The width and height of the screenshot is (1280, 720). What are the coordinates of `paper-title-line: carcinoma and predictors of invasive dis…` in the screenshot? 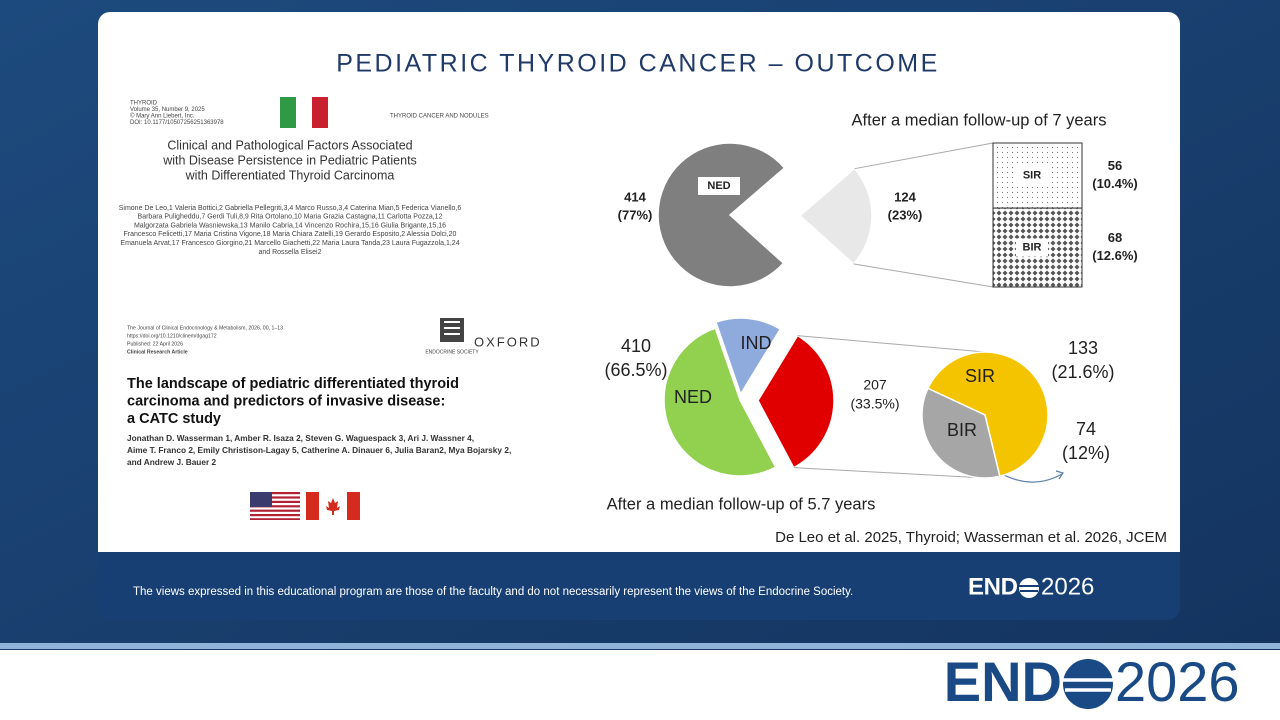 It's located at (286, 401).